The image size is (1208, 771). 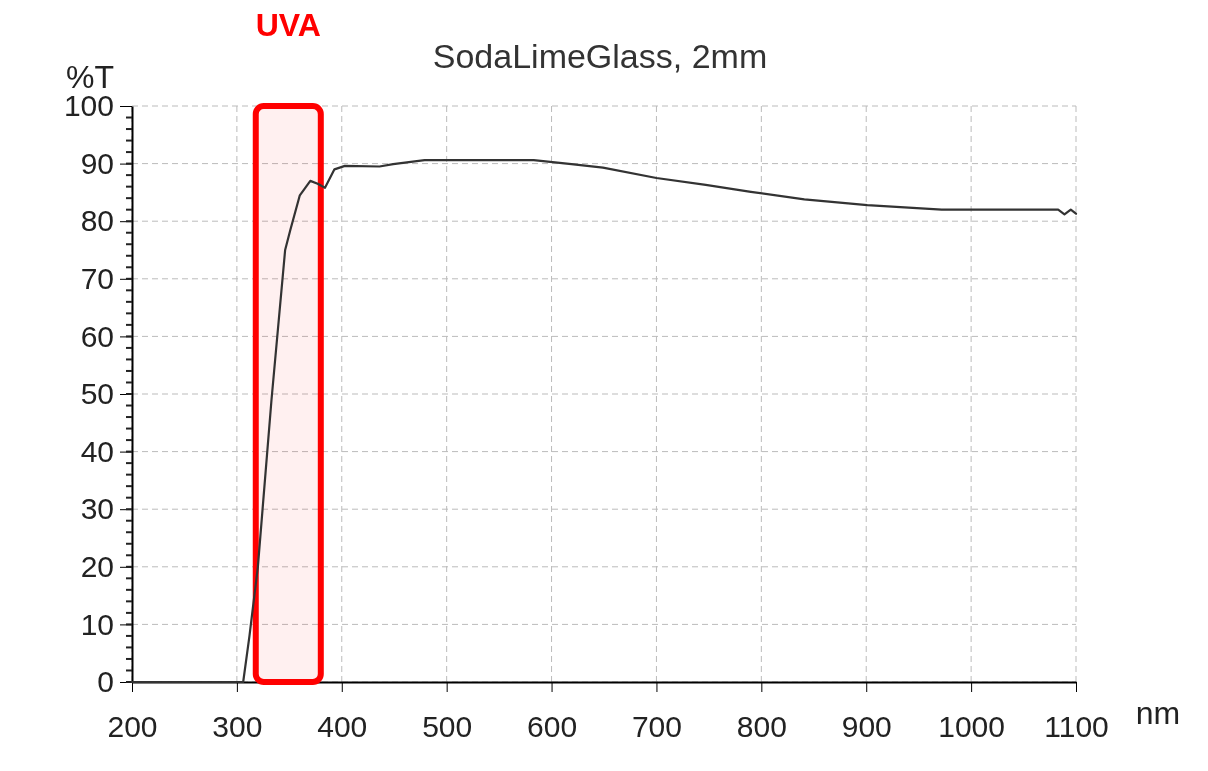 I want to click on y-tick-label: 10, so click(x=97, y=624).